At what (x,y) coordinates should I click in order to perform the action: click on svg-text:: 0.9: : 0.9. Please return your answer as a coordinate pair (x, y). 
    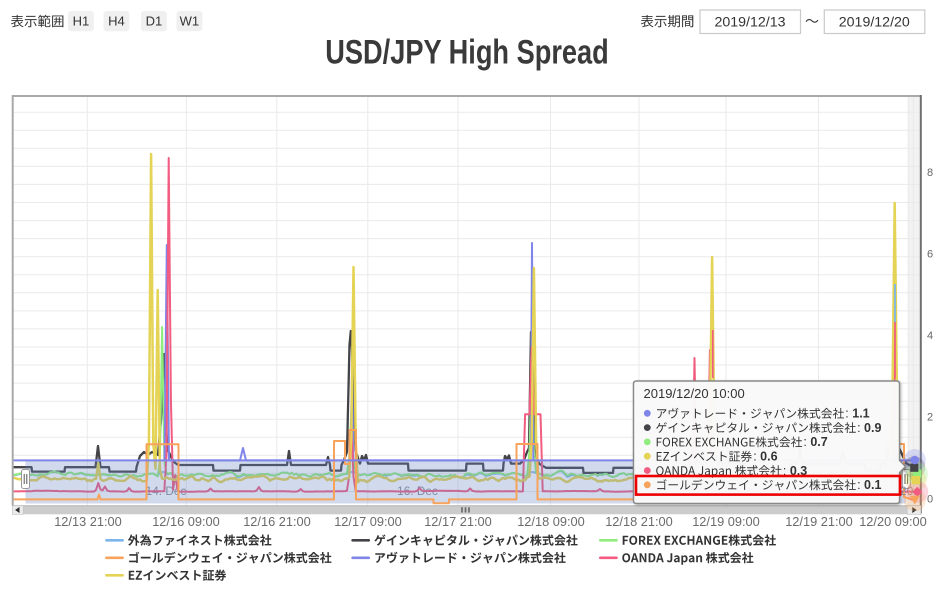
    Looking at the image, I should click on (869, 428).